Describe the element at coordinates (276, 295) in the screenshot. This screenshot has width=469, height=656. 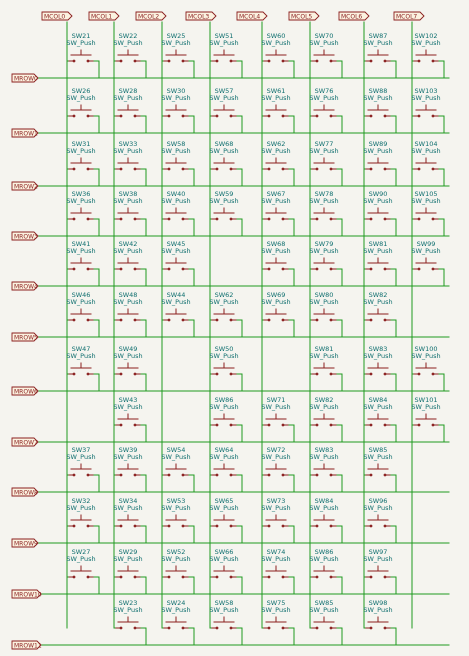
I see `switch-ref: SW69` at that location.